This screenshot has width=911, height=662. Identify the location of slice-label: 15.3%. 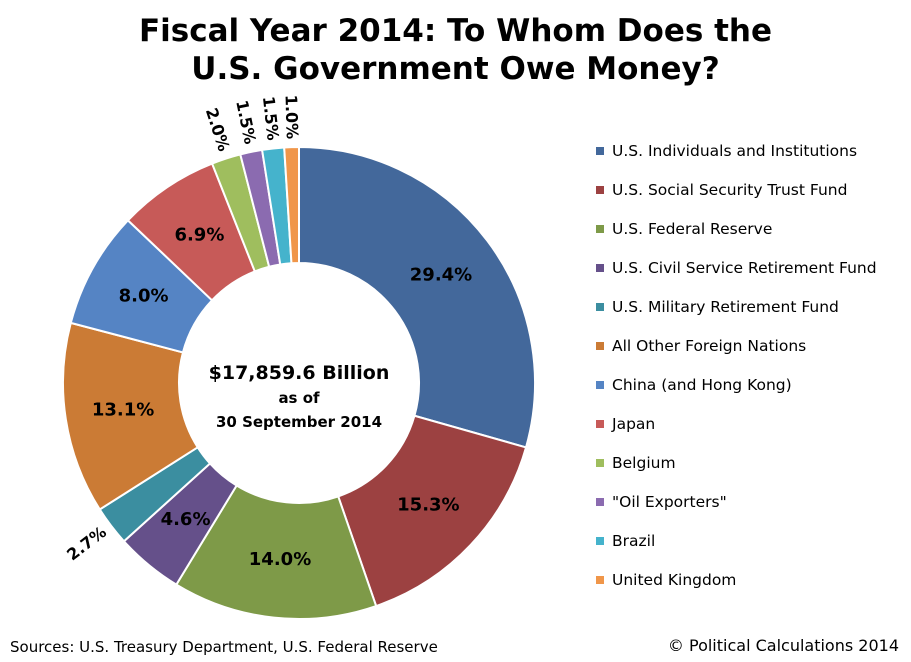
(428, 504).